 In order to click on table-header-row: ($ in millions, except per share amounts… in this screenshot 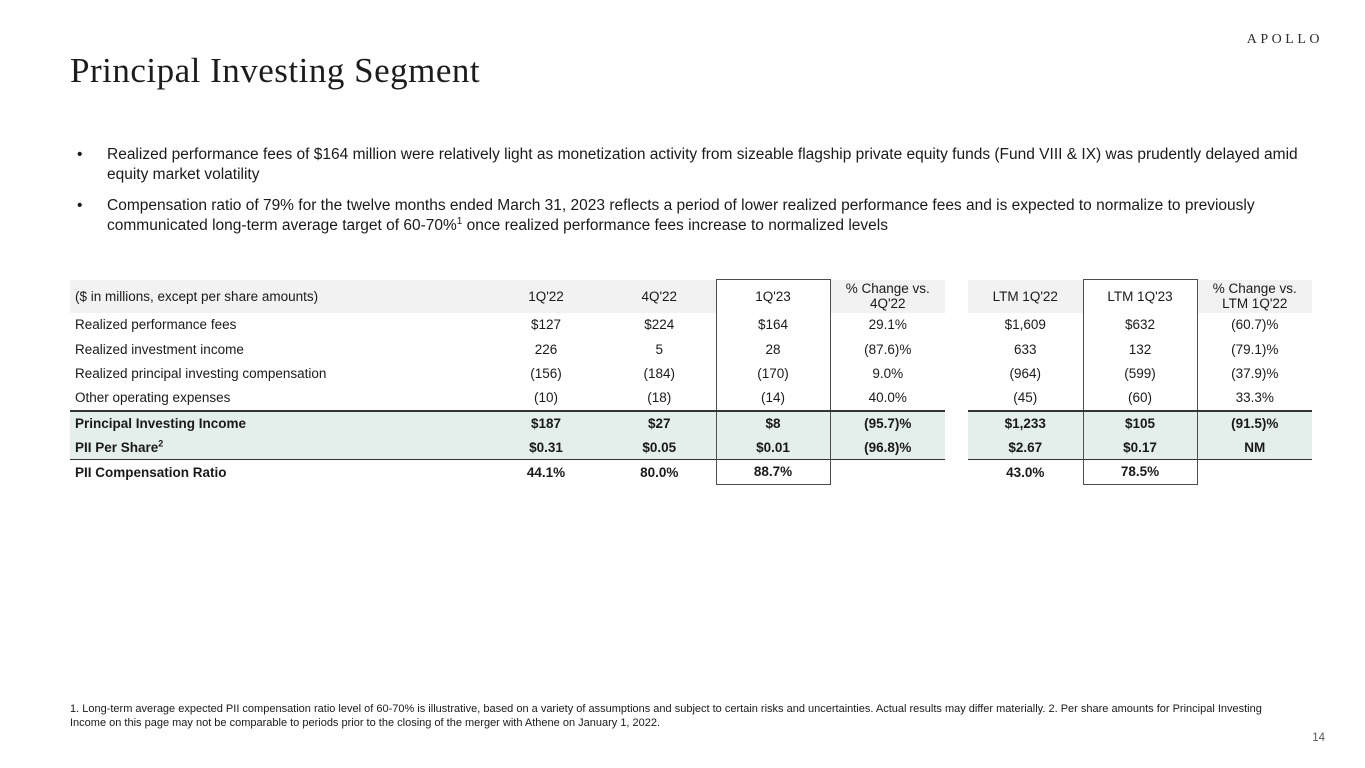, I will do `click(691, 296)`.